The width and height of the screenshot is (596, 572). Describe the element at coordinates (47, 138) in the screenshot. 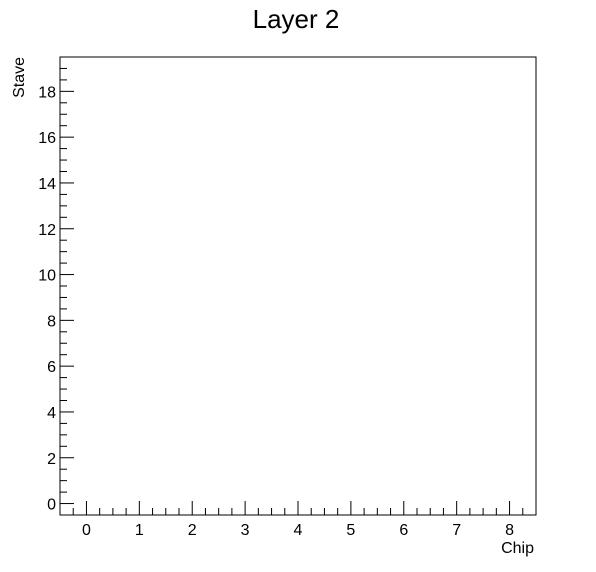

I see `y-tick-label: 16` at that location.